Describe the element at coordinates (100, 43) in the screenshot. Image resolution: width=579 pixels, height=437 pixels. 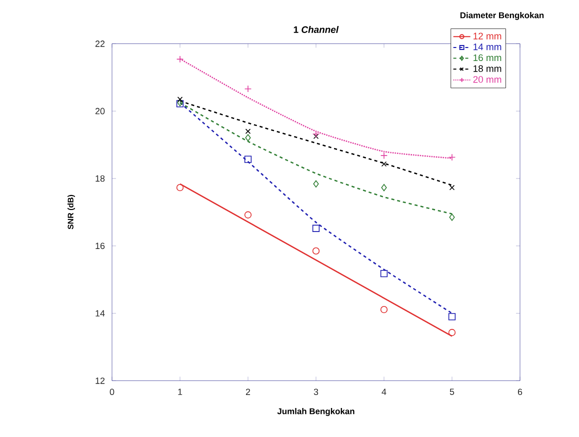
I see `y-tick-label: 22` at that location.